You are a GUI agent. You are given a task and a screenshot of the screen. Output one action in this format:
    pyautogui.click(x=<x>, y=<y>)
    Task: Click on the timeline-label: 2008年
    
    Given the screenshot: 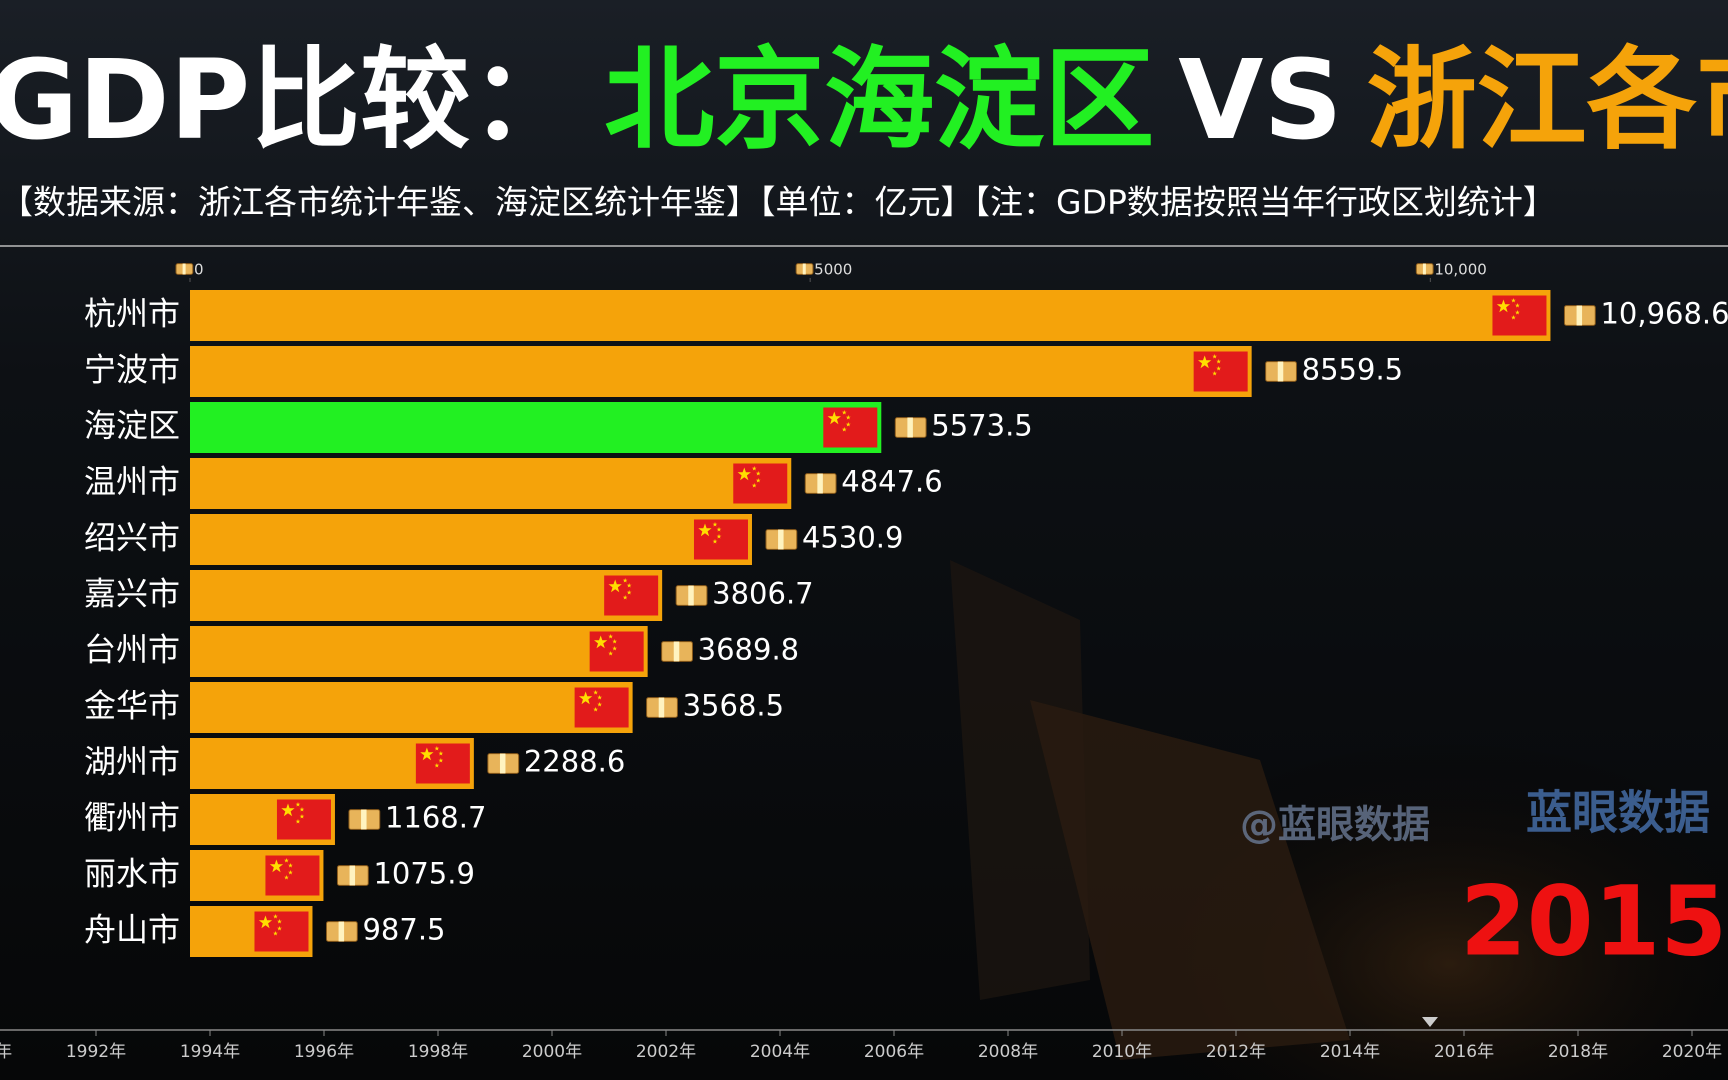 What is the action you would take?
    pyautogui.click(x=1008, y=1052)
    